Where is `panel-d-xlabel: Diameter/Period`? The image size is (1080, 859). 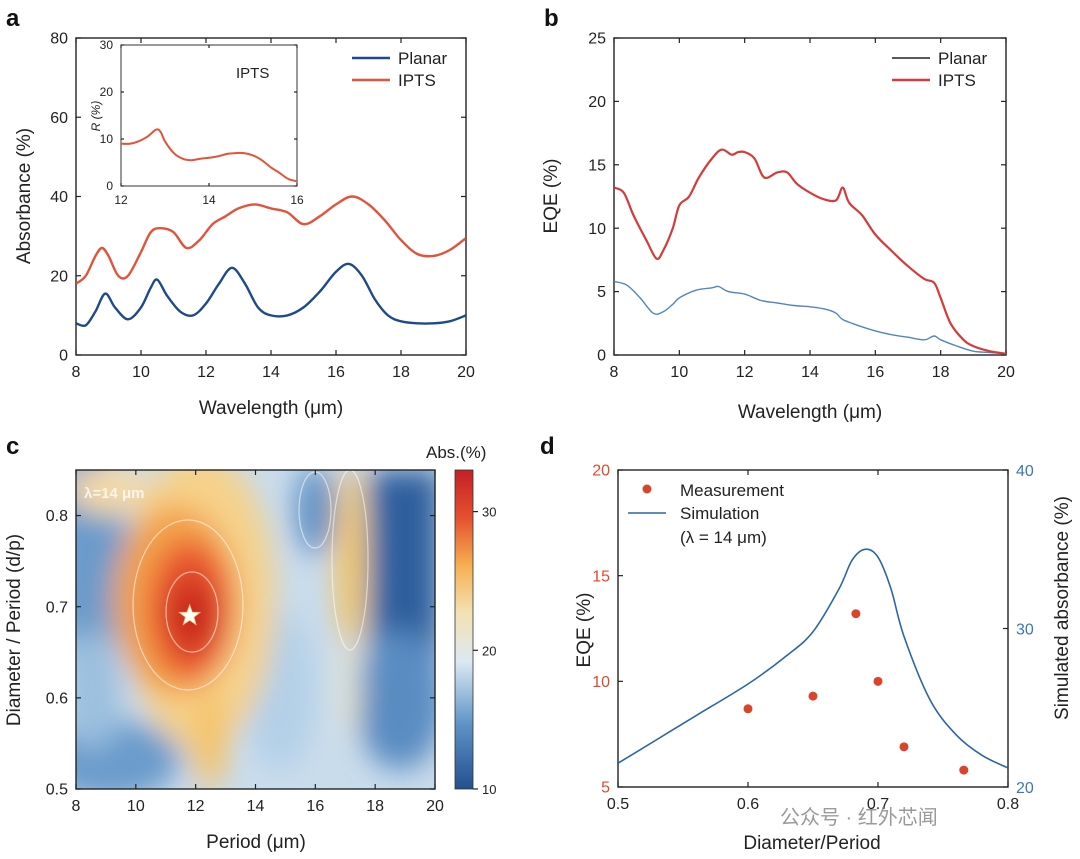 panel-d-xlabel: Diameter/Period is located at coordinates (811, 843).